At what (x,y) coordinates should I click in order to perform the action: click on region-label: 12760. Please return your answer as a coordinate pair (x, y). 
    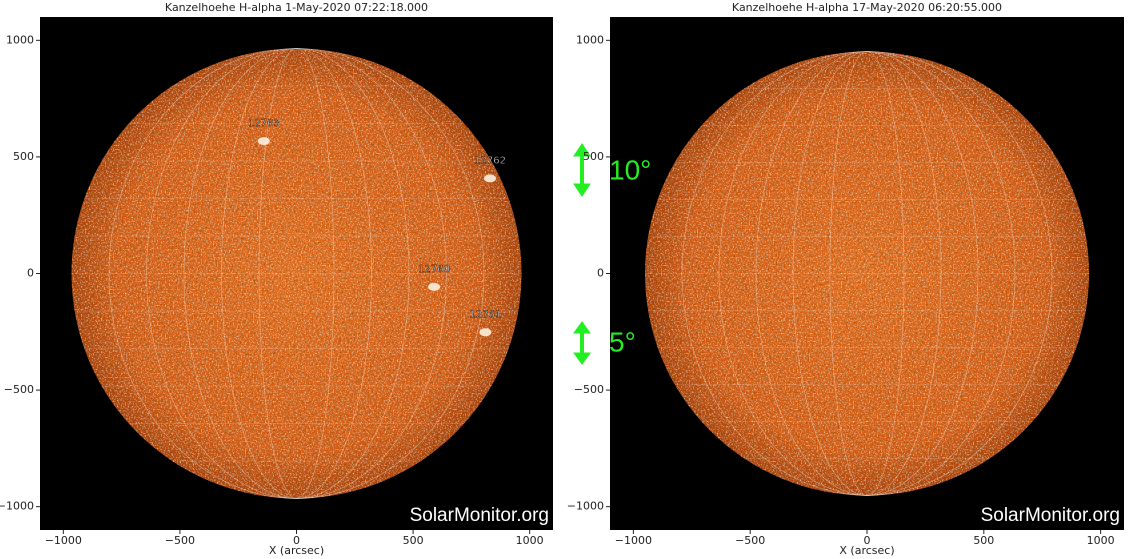
    Looking at the image, I should click on (434, 269).